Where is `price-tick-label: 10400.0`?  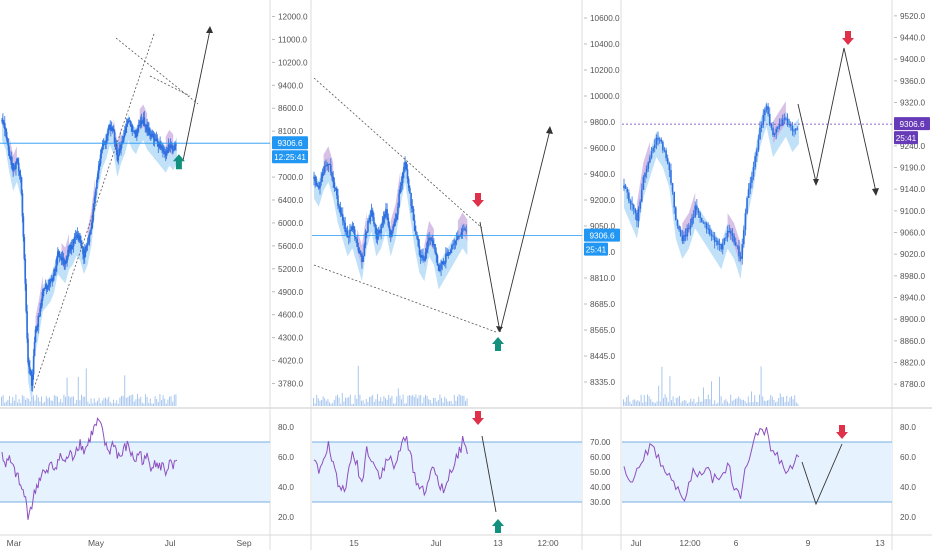 price-tick-label: 10400.0 is located at coordinates (605, 44).